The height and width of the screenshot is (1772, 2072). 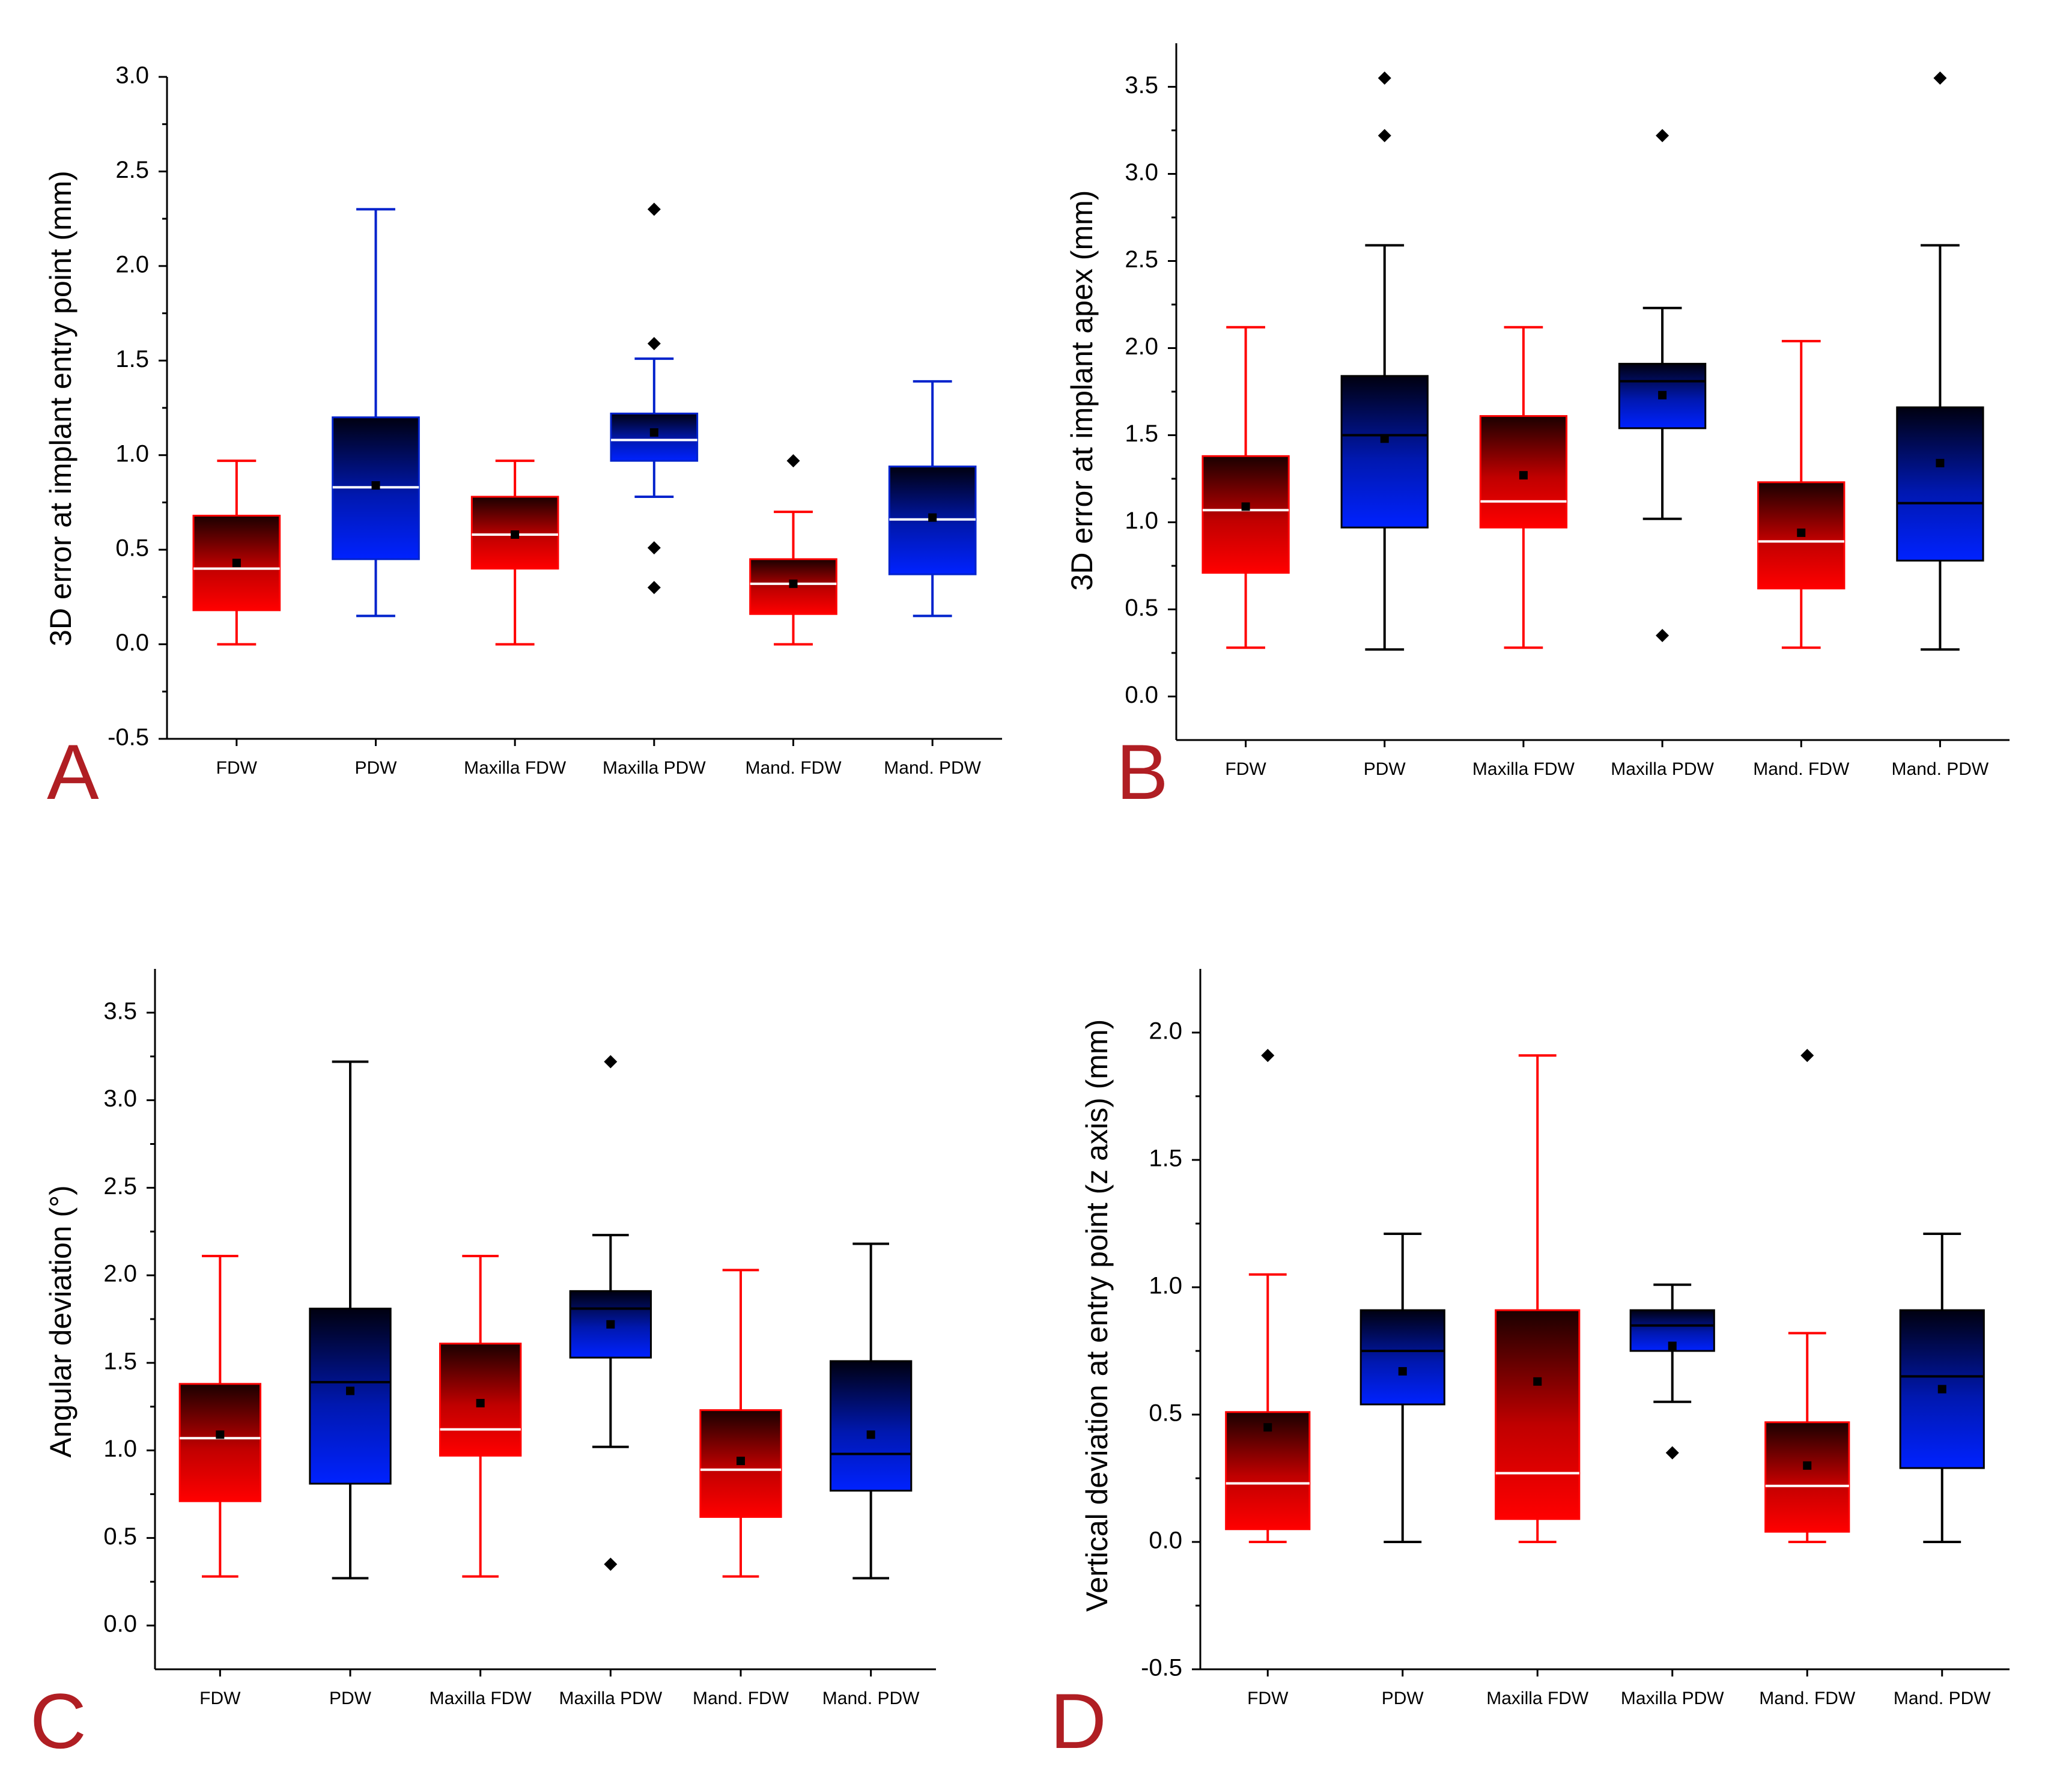 I want to click on y-axis-title: 3D error at implant entry point (mm), so click(x=60, y=408).